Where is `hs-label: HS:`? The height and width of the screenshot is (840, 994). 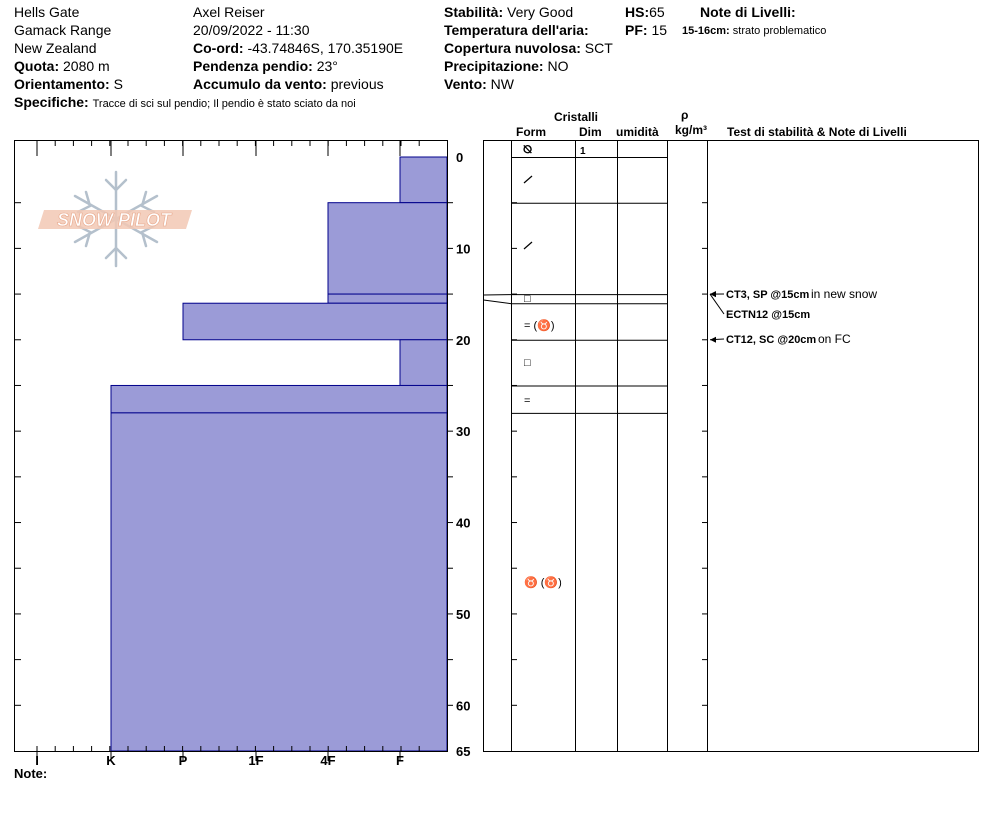
hs-label: HS: is located at coordinates (637, 12).